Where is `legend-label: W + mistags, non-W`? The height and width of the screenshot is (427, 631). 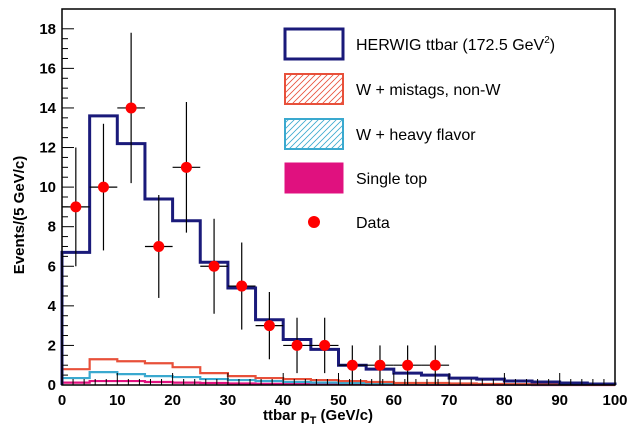 legend-label: W + mistags, non-W is located at coordinates (428, 90).